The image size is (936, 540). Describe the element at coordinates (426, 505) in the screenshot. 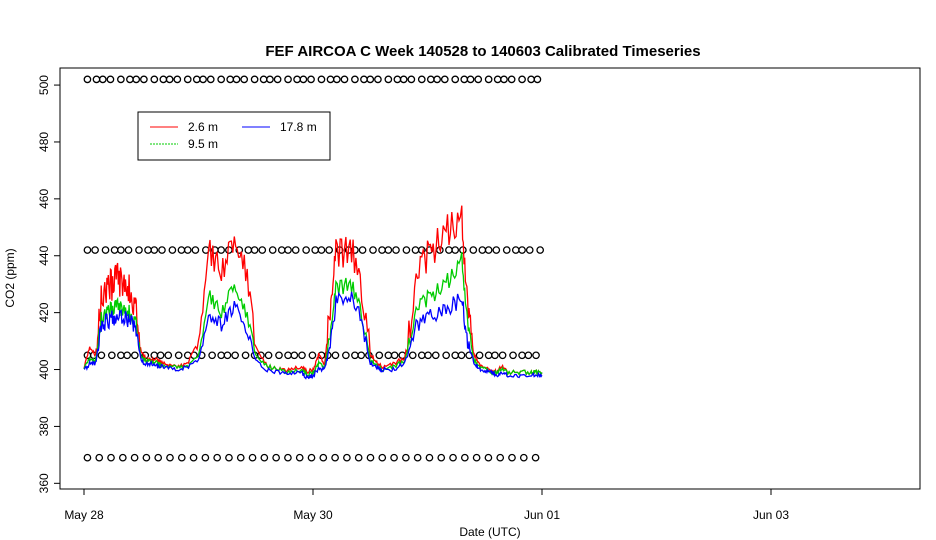

I see `x-axis: May 28 May 30 Jun 01 Jun 03` at that location.